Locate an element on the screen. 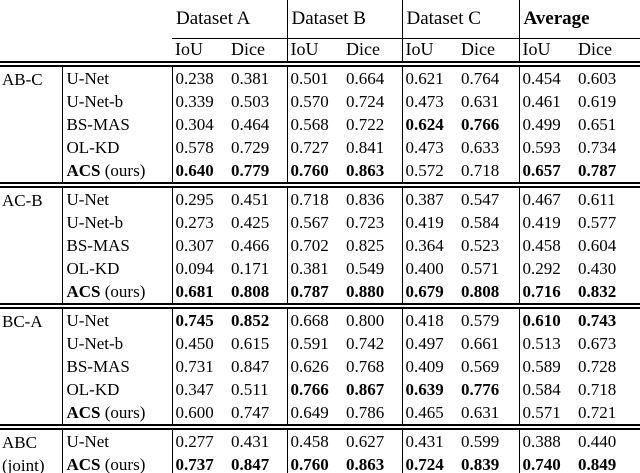 The height and width of the screenshot is (473, 640). value-cell: 0.571 is located at coordinates (546, 414).